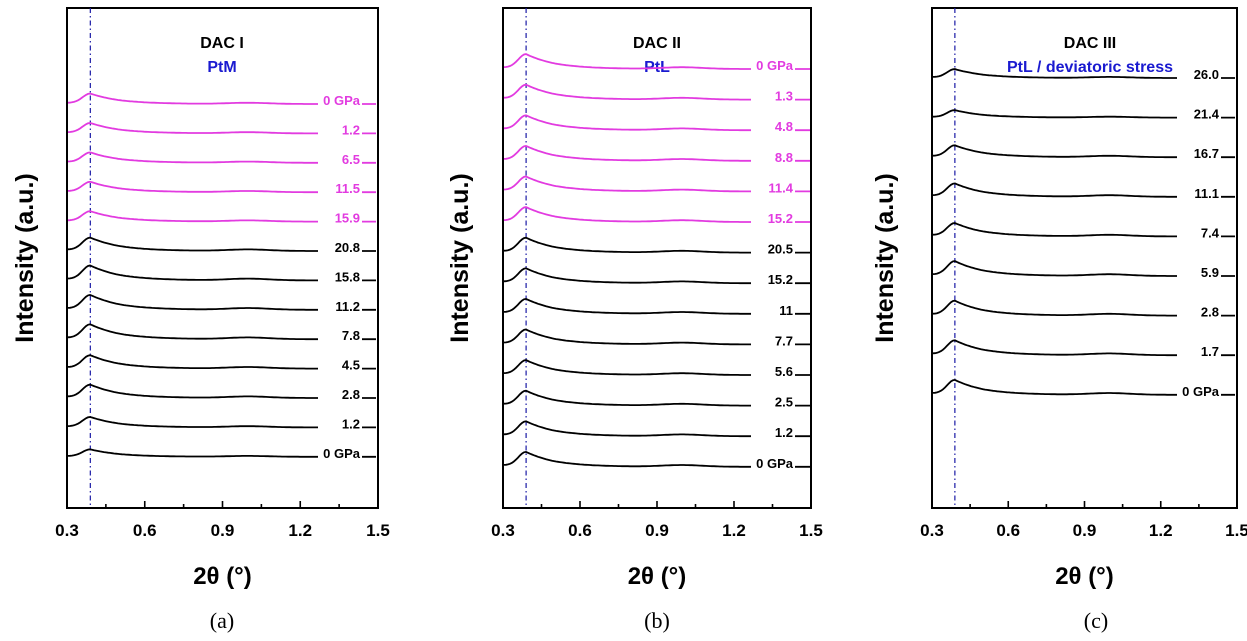 This screenshot has width=1247, height=641. What do you see at coordinates (1206, 74) in the screenshot?
I see `trace-label: 26.0` at bounding box center [1206, 74].